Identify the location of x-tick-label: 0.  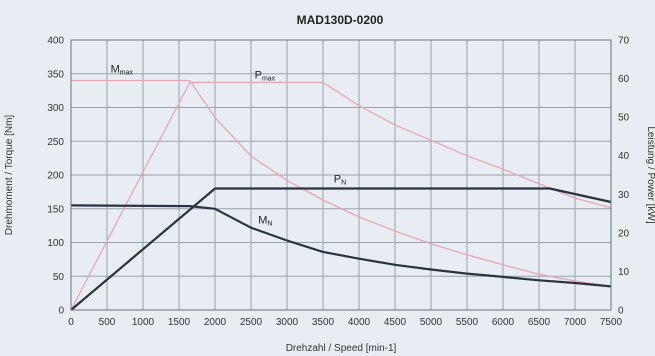
(71, 322).